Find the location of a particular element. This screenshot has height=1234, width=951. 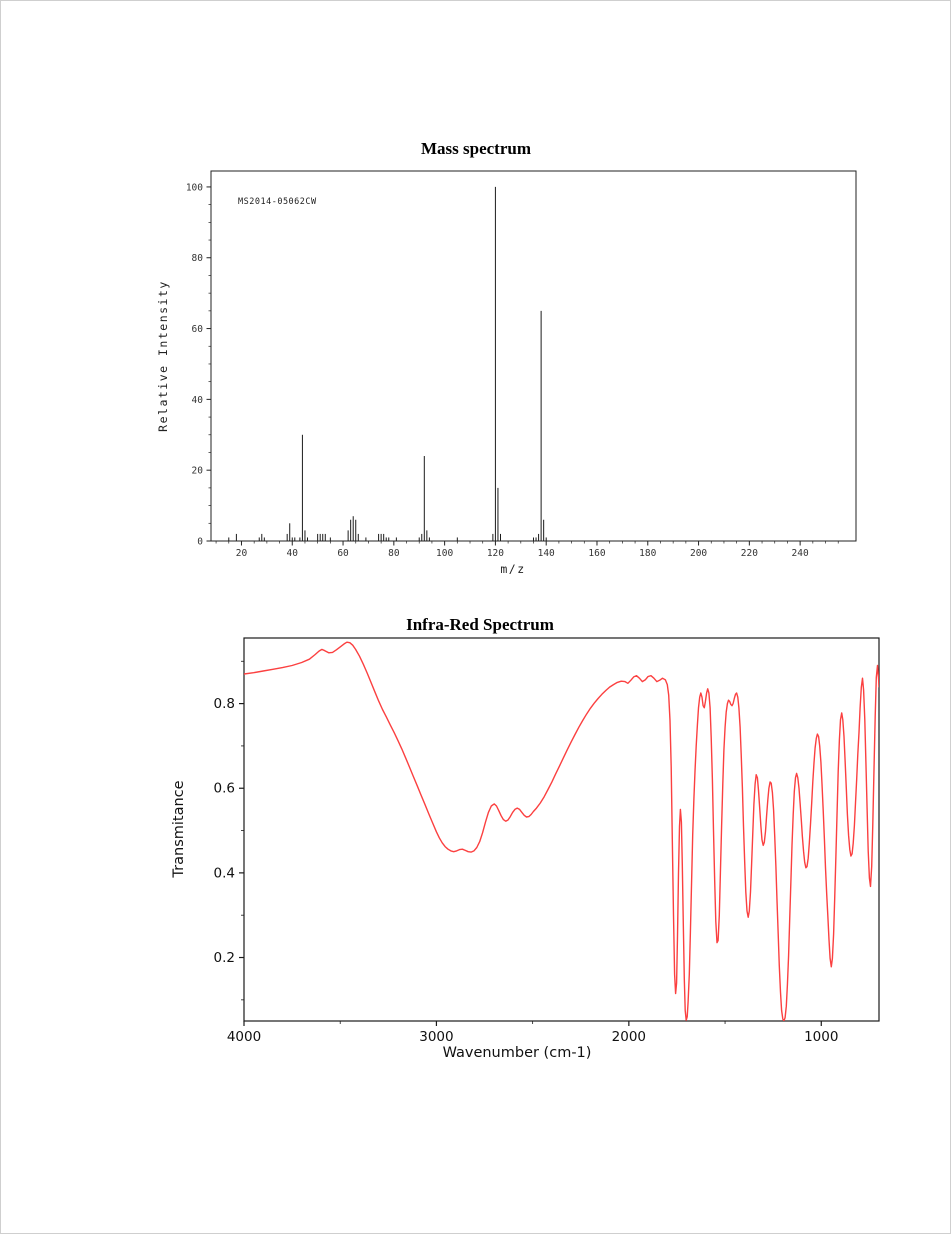

mass-spectrum-x-axis-label: m/z is located at coordinates (512, 569).